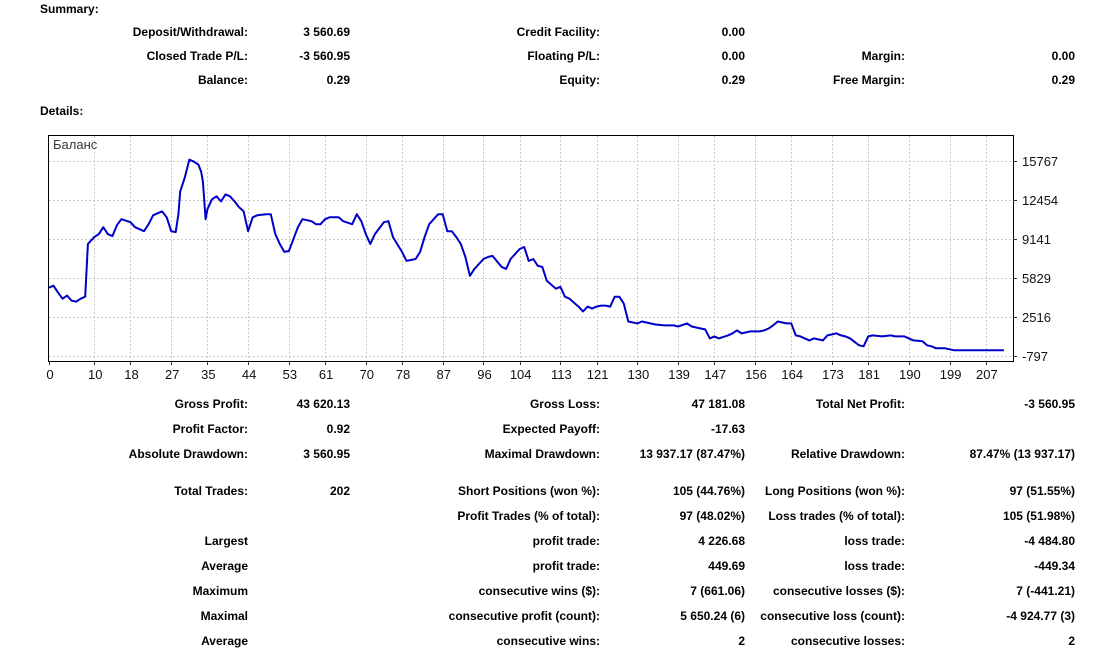 The image size is (1112, 654). I want to click on x-tick-label: 104, so click(520, 374).